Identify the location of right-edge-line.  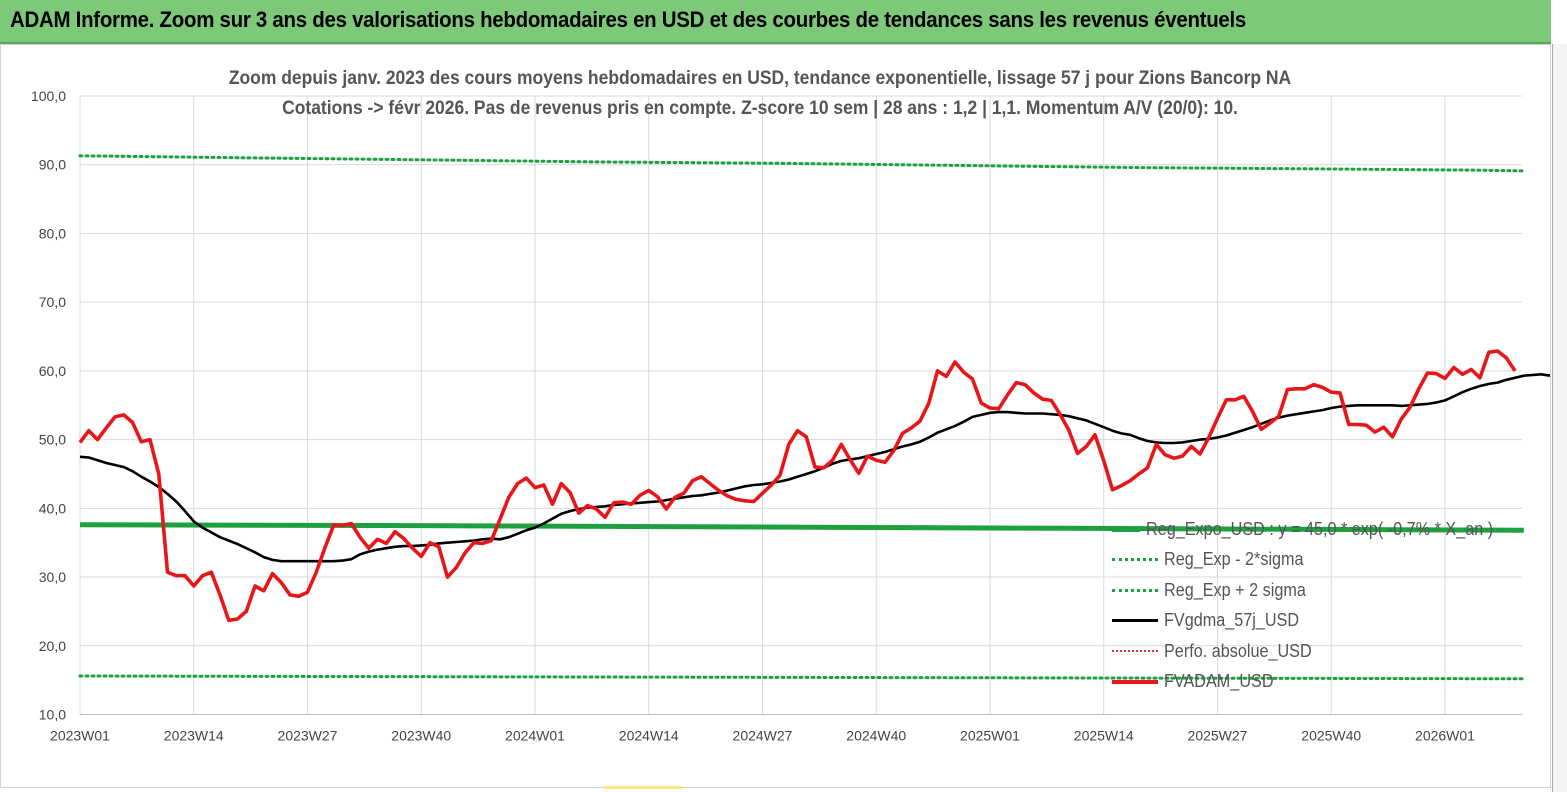
(1552, 418).